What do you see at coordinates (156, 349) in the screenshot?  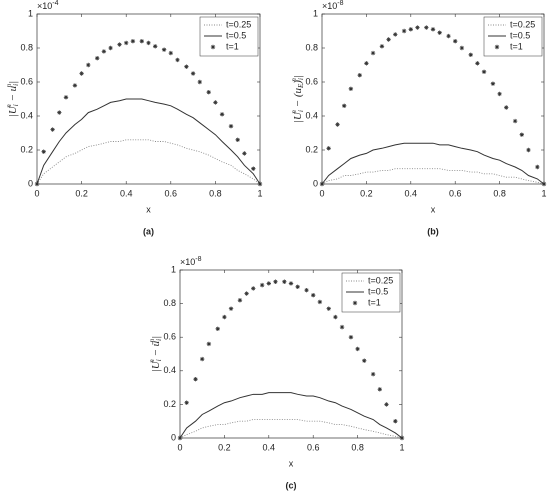 I see `label-part: − ū` at bounding box center [156, 349].